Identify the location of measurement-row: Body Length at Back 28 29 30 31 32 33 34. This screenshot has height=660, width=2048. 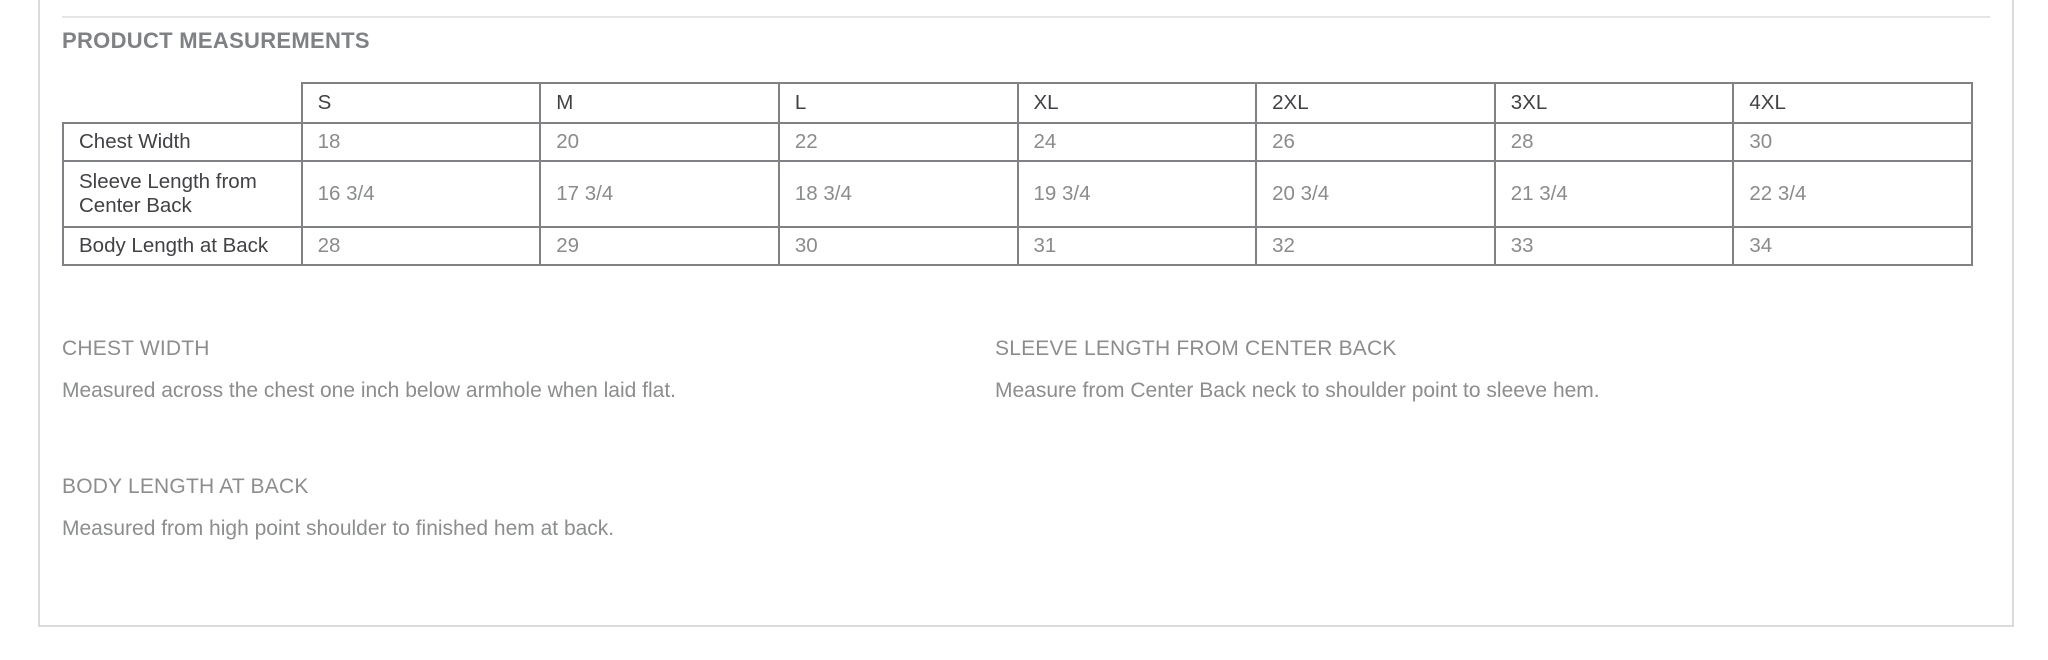
(1017, 246).